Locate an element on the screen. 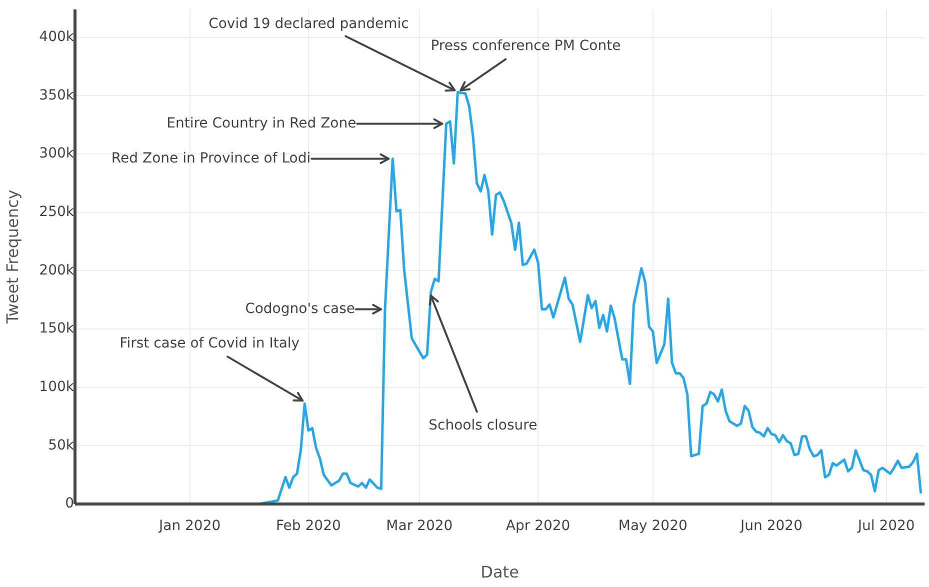 The height and width of the screenshot is (587, 929). x-tick-label: Apr 2020 is located at coordinates (538, 526).